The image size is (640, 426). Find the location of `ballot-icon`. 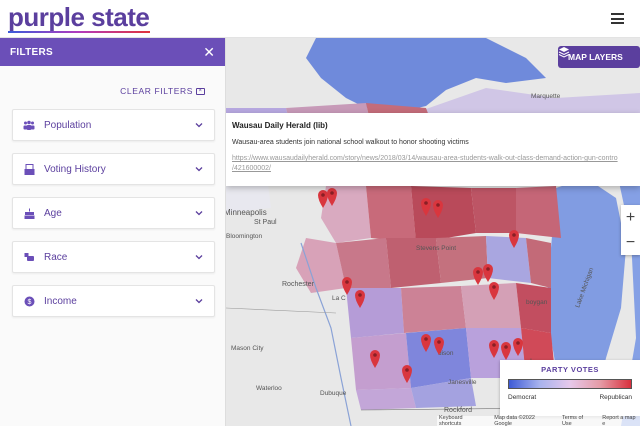

ballot-icon is located at coordinates (29, 169).